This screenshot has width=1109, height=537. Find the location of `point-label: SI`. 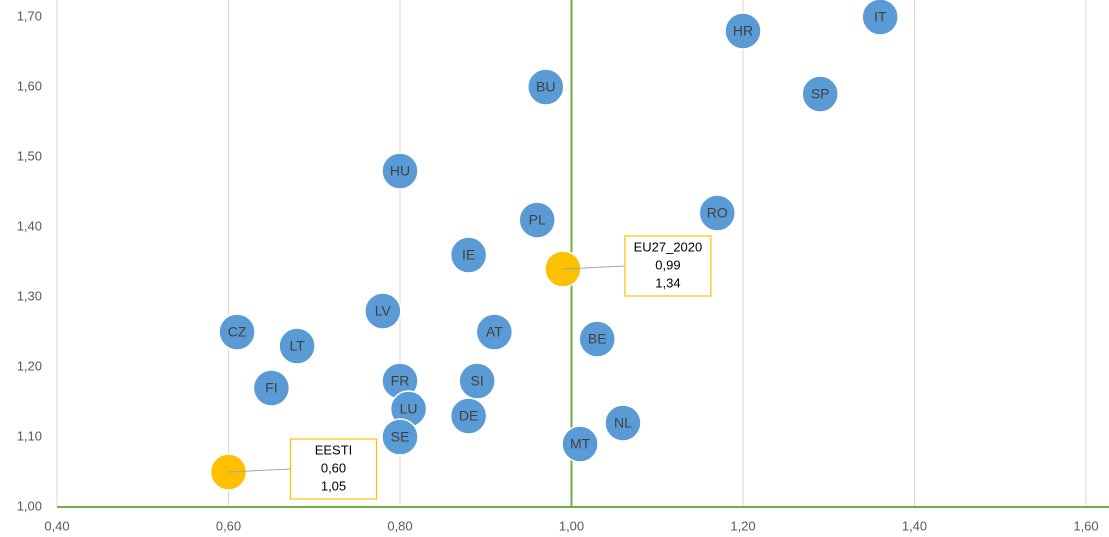

point-label: SI is located at coordinates (477, 381).